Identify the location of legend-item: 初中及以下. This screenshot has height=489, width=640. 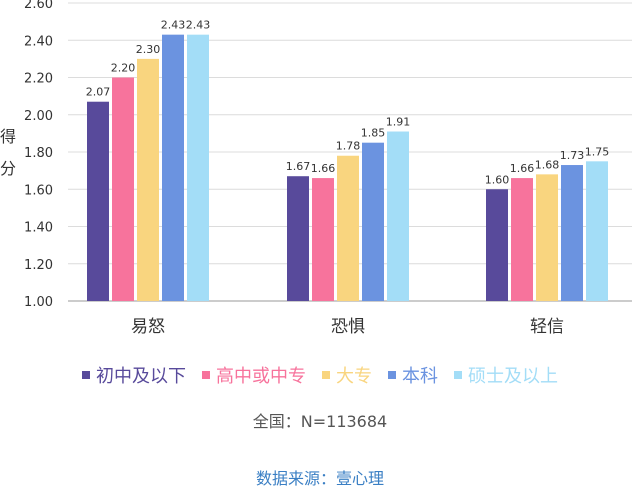
(134, 375).